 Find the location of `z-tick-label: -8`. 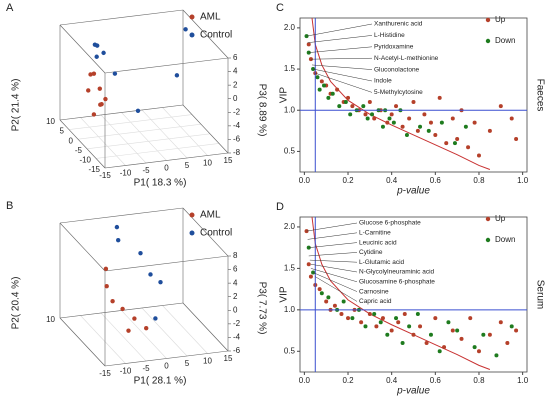

z-tick-label: -8 is located at coordinates (237, 152).